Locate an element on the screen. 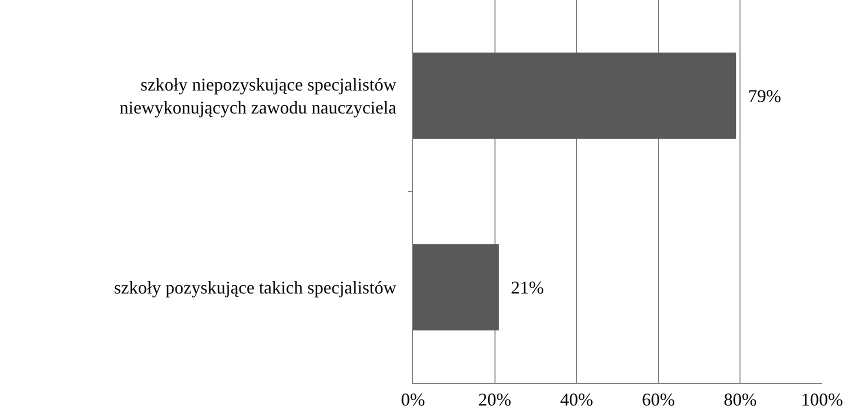 Image resolution: width=854 pixels, height=409 pixels. x-tick-label: 20% is located at coordinates (495, 399).